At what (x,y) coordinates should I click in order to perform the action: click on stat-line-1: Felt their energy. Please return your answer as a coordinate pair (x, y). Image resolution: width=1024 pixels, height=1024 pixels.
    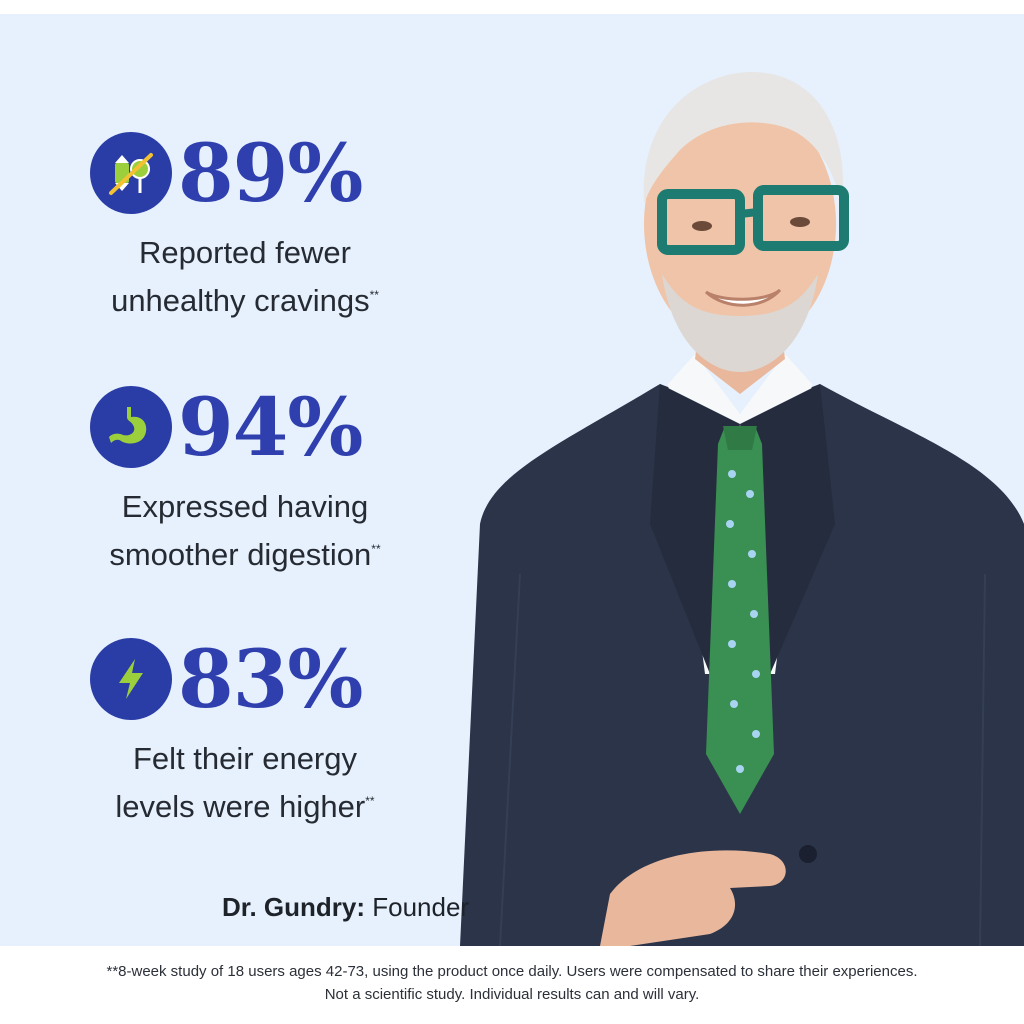
    Looking at the image, I should click on (245, 758).